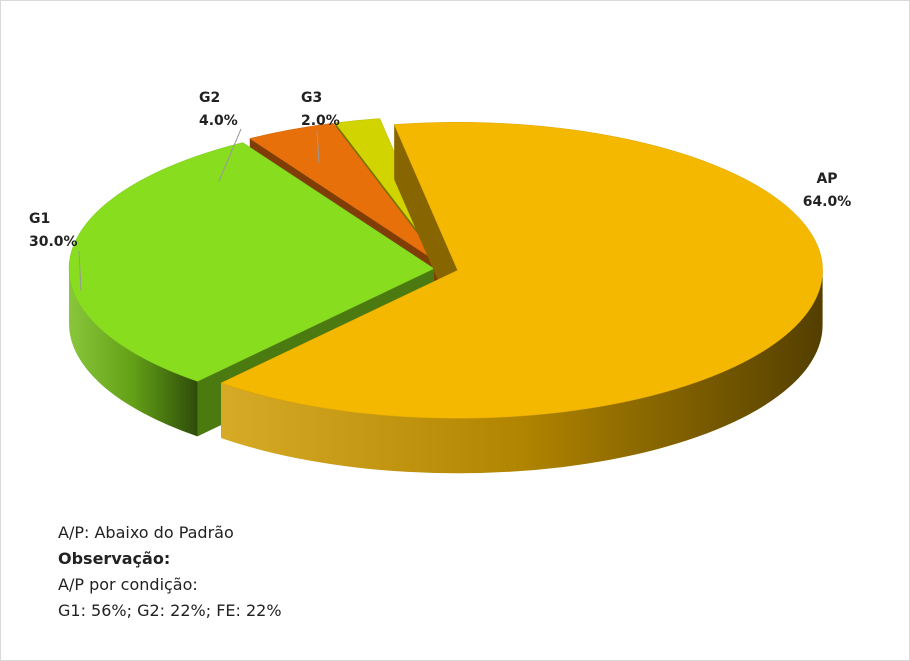  I want to click on note-line: G1: 56%; G2: 22%; FE: 22%, so click(170, 610).